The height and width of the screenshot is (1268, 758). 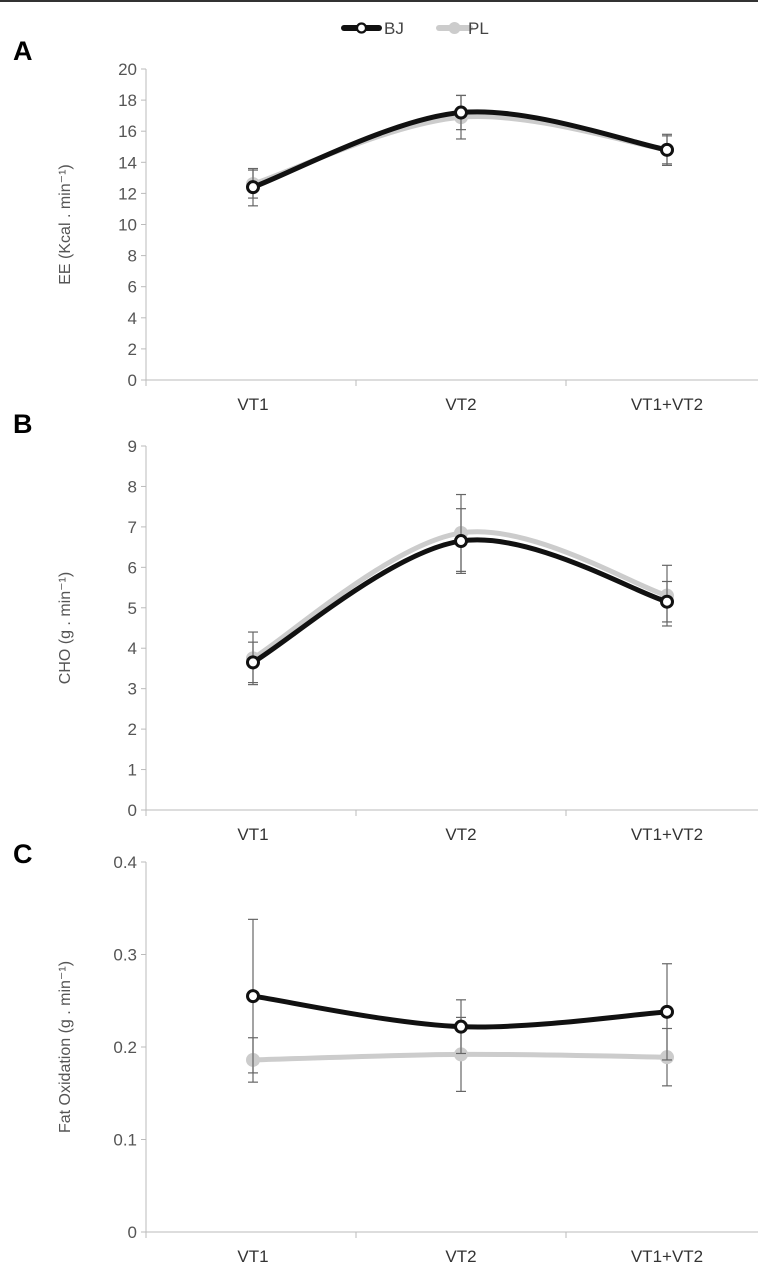 I want to click on y-tick-label-c: 0.2, so click(x=125, y=1047).